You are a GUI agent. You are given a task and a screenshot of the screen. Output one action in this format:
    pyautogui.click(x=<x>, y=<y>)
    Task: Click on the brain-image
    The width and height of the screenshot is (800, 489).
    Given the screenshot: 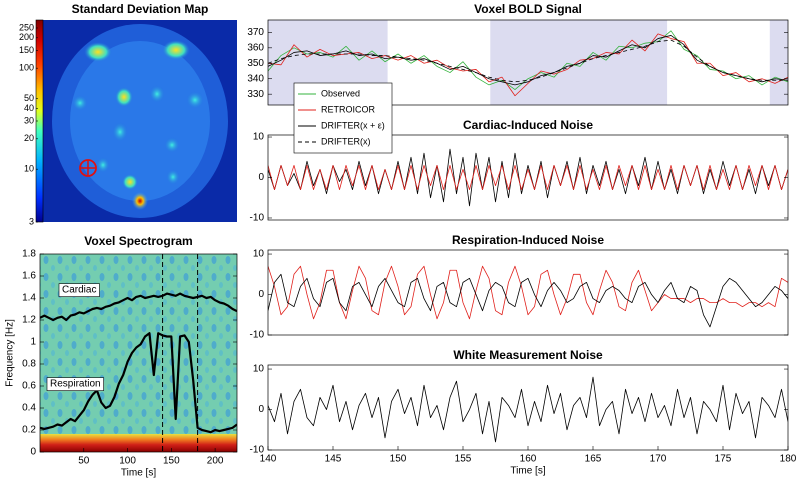 What is the action you would take?
    pyautogui.click(x=140, y=121)
    